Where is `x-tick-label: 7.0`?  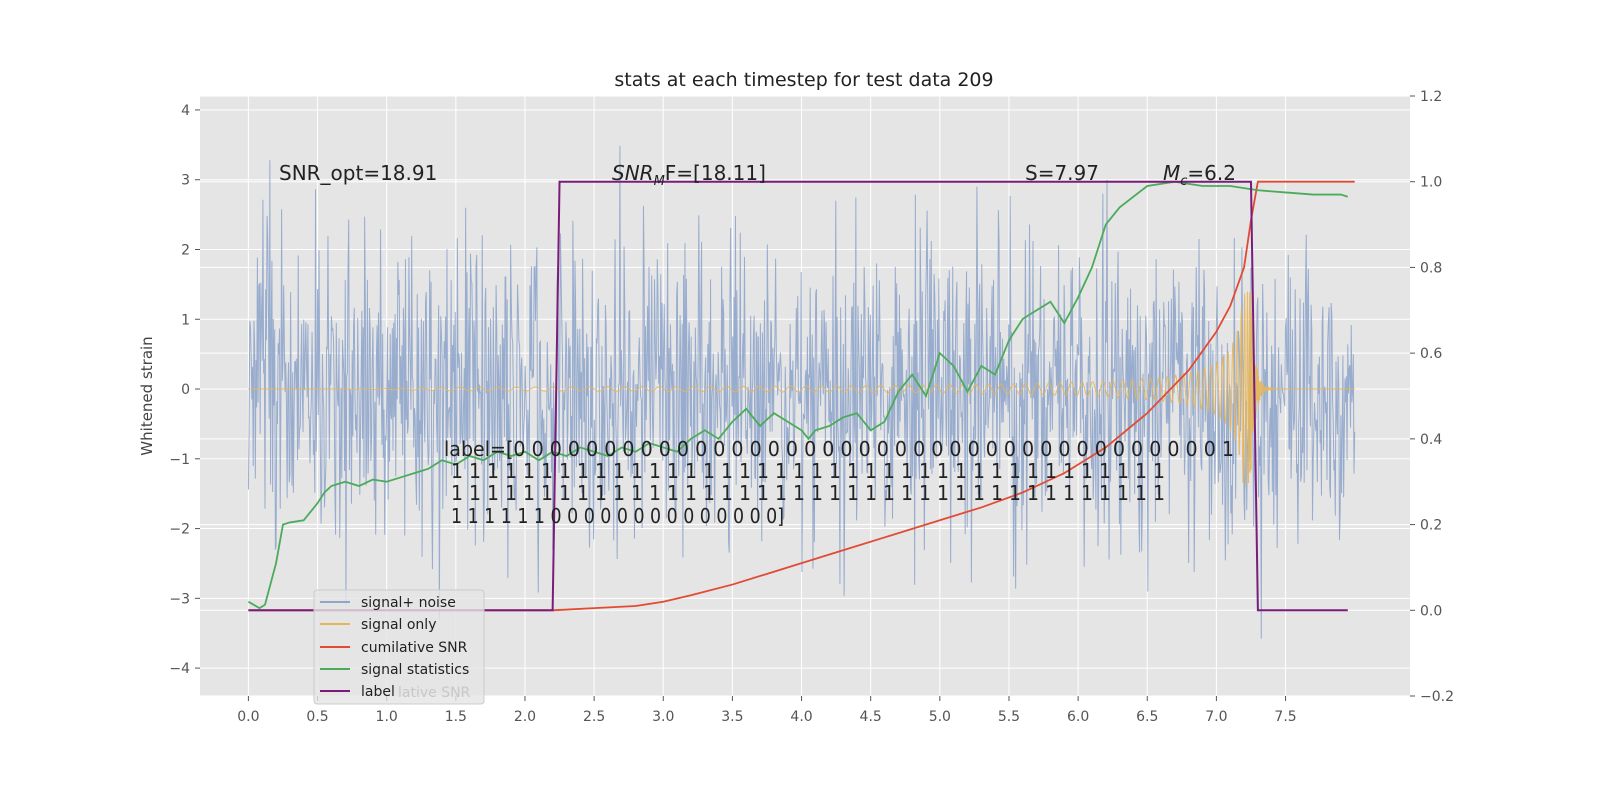
x-tick-label: 7.0 is located at coordinates (1216, 717).